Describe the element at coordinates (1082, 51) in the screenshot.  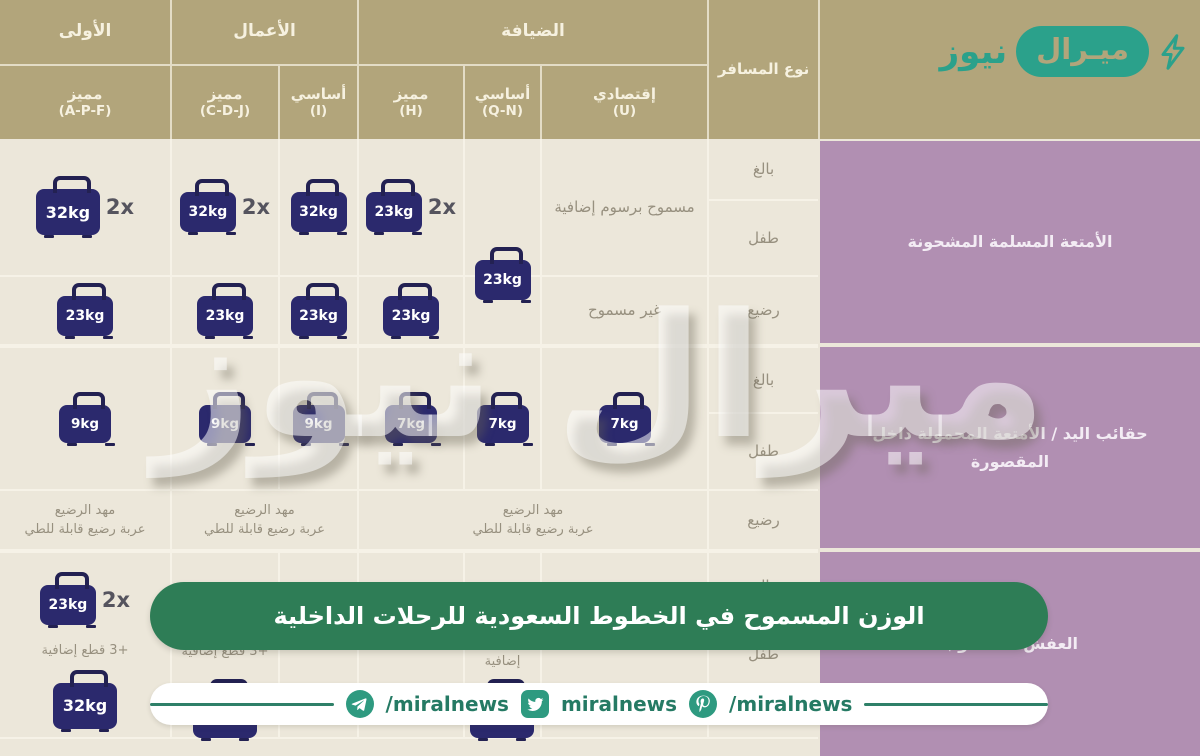
I see `logo-brand-pill: ميـرال` at that location.